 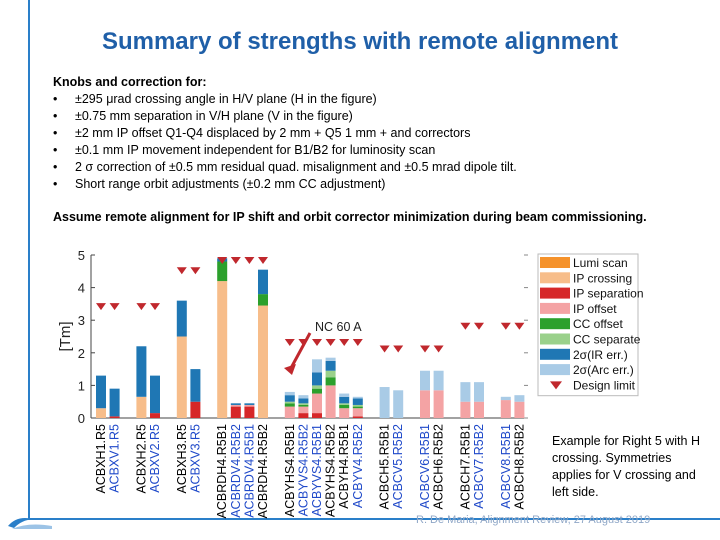 What do you see at coordinates (608, 294) in the screenshot?
I see `legend-label: IP separation` at bounding box center [608, 294].